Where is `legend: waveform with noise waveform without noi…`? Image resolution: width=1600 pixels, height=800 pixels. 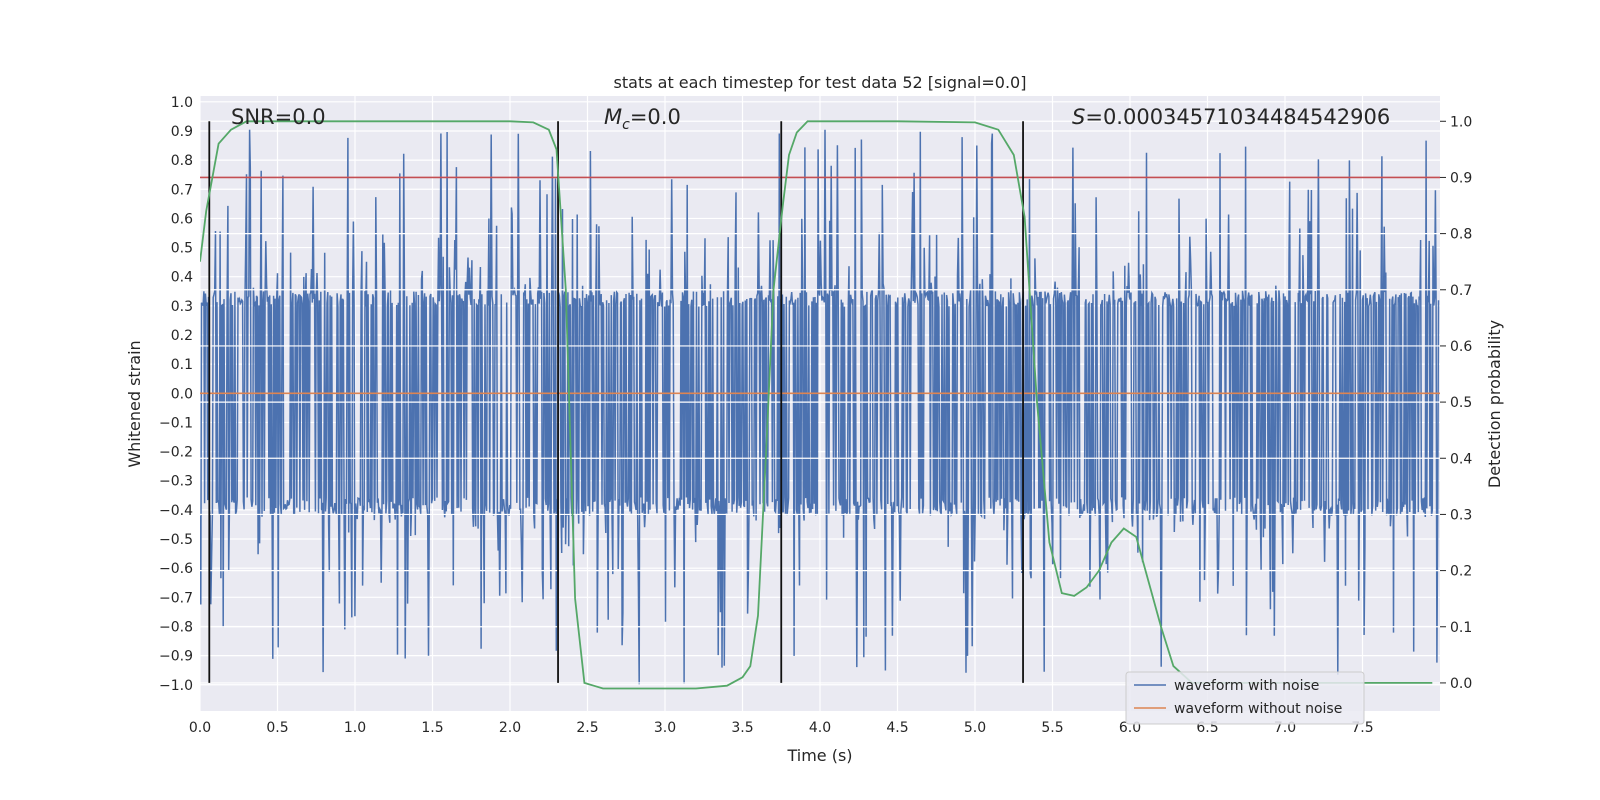
legend: waveform with noise waveform without noi… is located at coordinates (1245, 698).